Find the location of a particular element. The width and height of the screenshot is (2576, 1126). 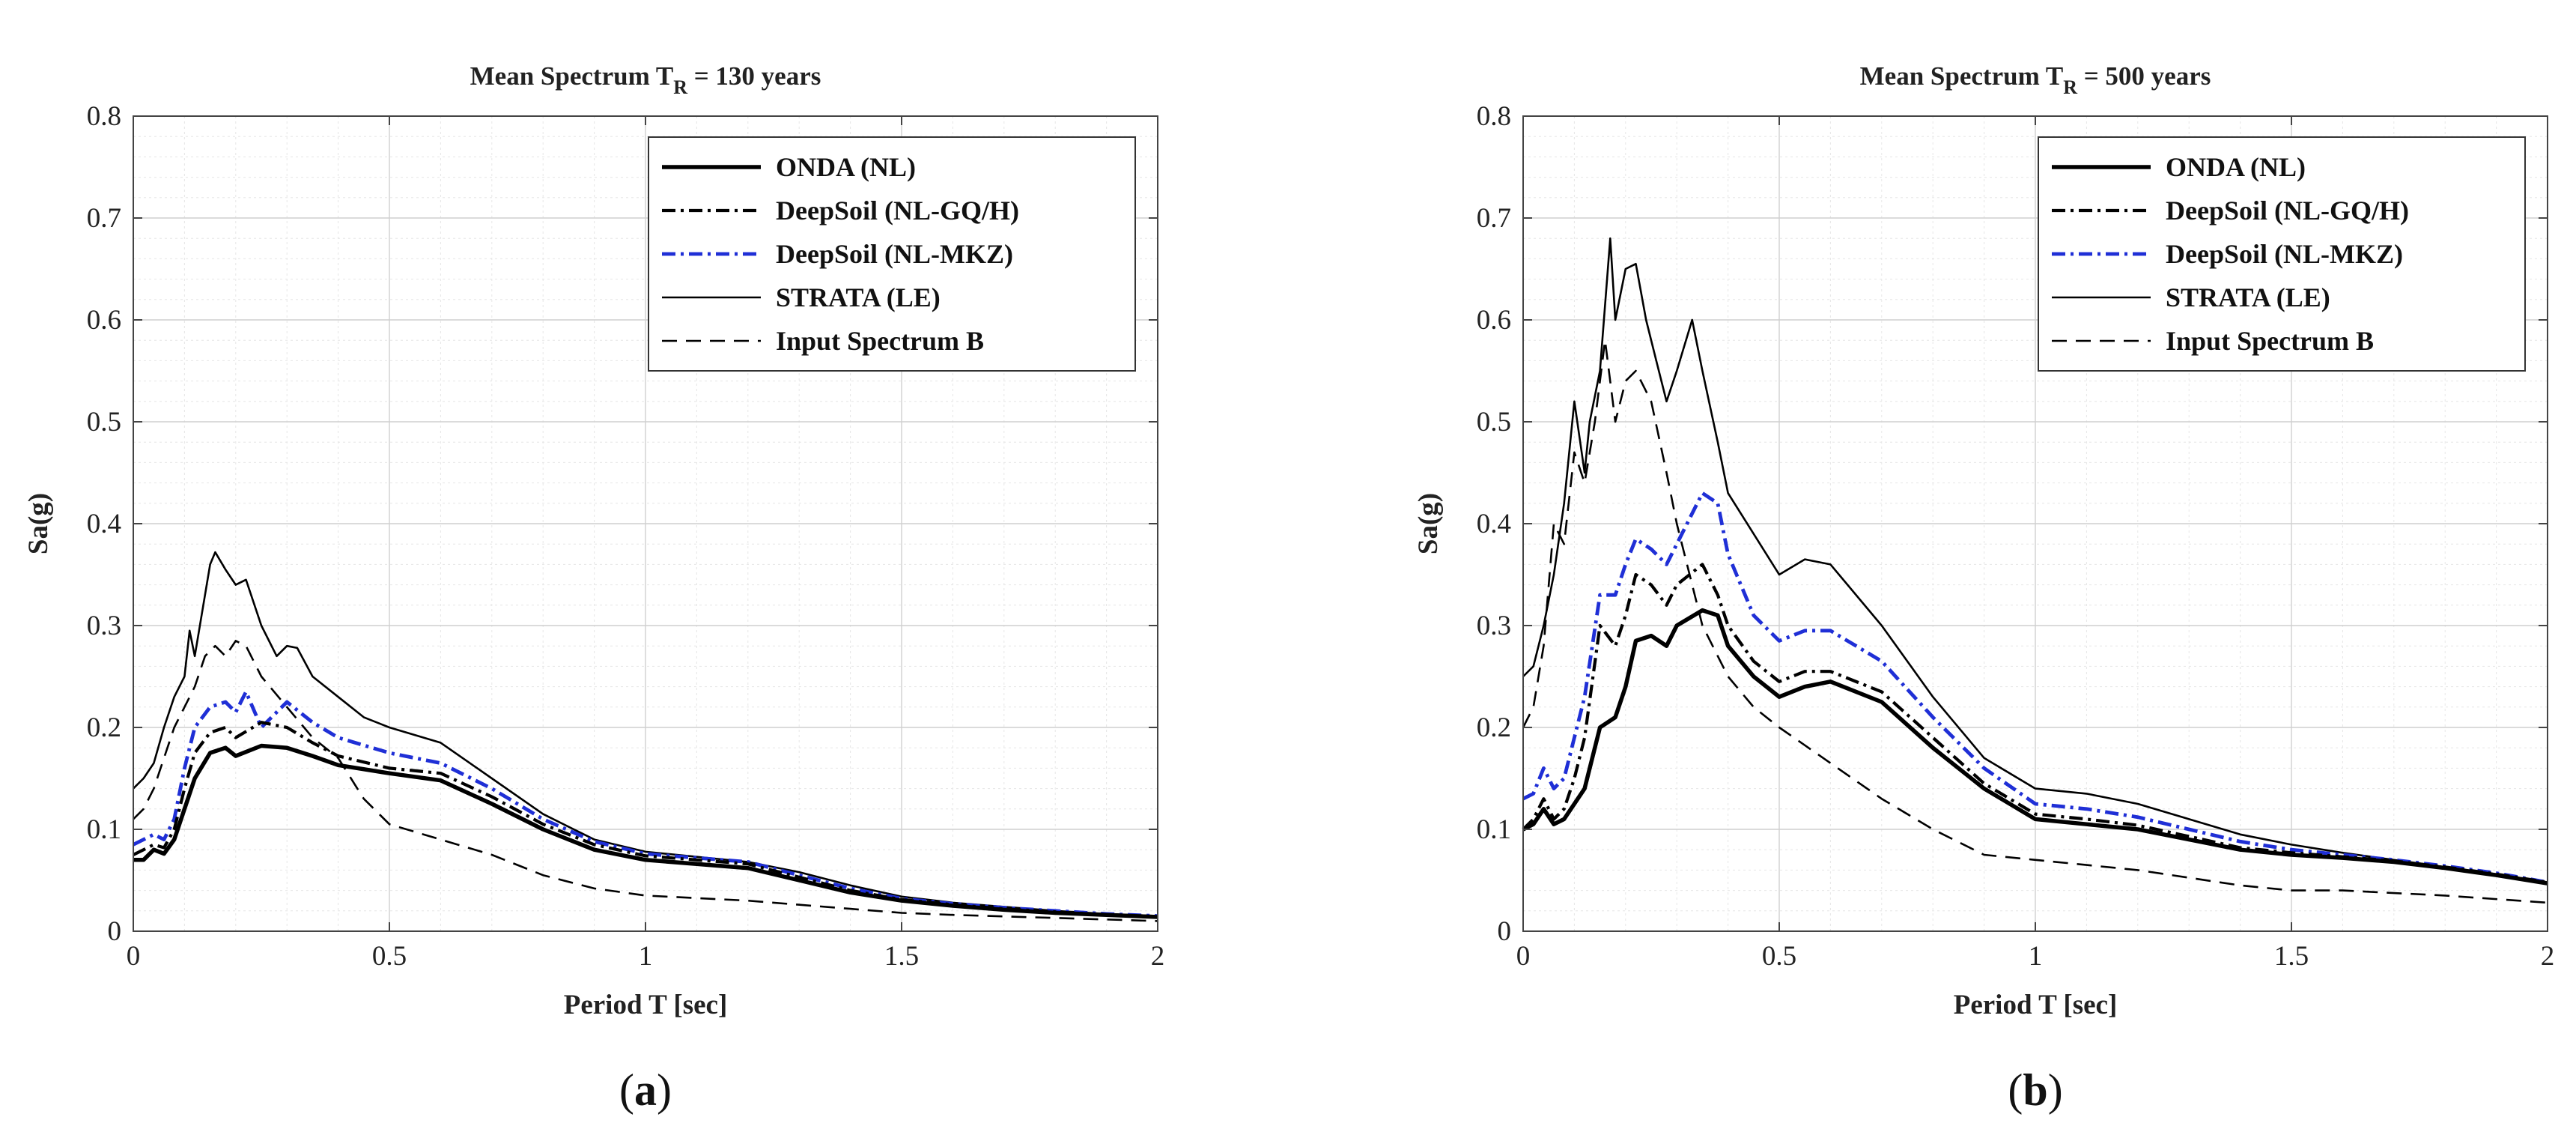

chart-title: Mean Spectrum TR = 130 years is located at coordinates (645, 79).